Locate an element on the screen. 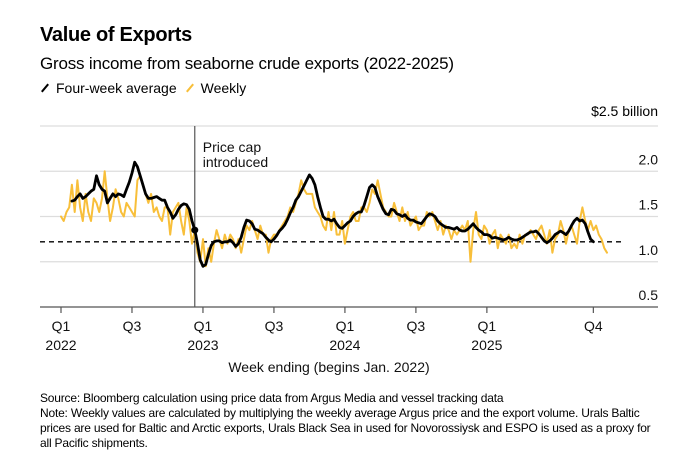 This screenshot has width=690, height=474. y-axis-top-label: $2.5 billion is located at coordinates (624, 111).